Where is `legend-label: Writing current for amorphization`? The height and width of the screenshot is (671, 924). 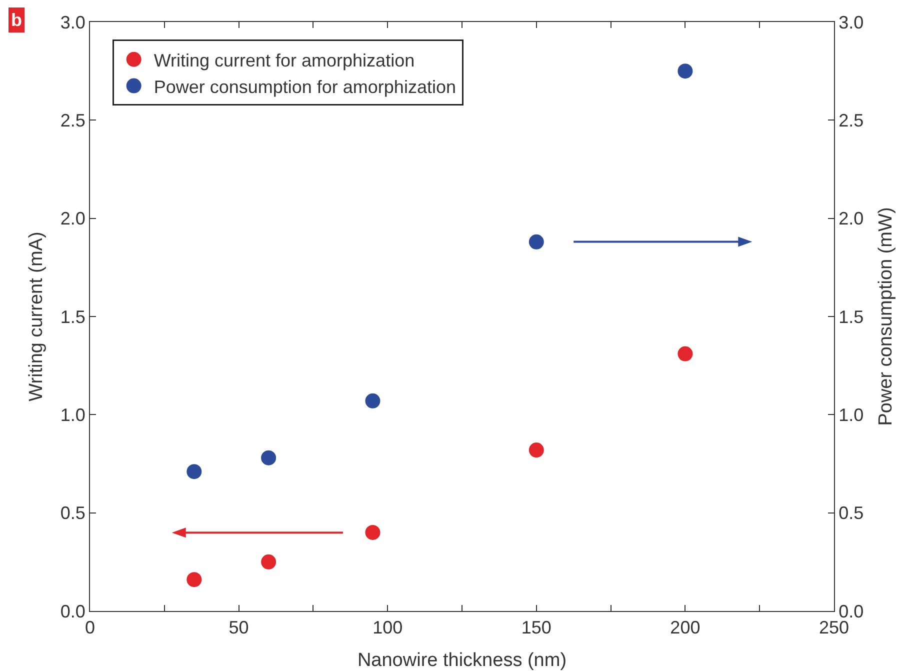 legend-label: Writing current for amorphization is located at coordinates (284, 60).